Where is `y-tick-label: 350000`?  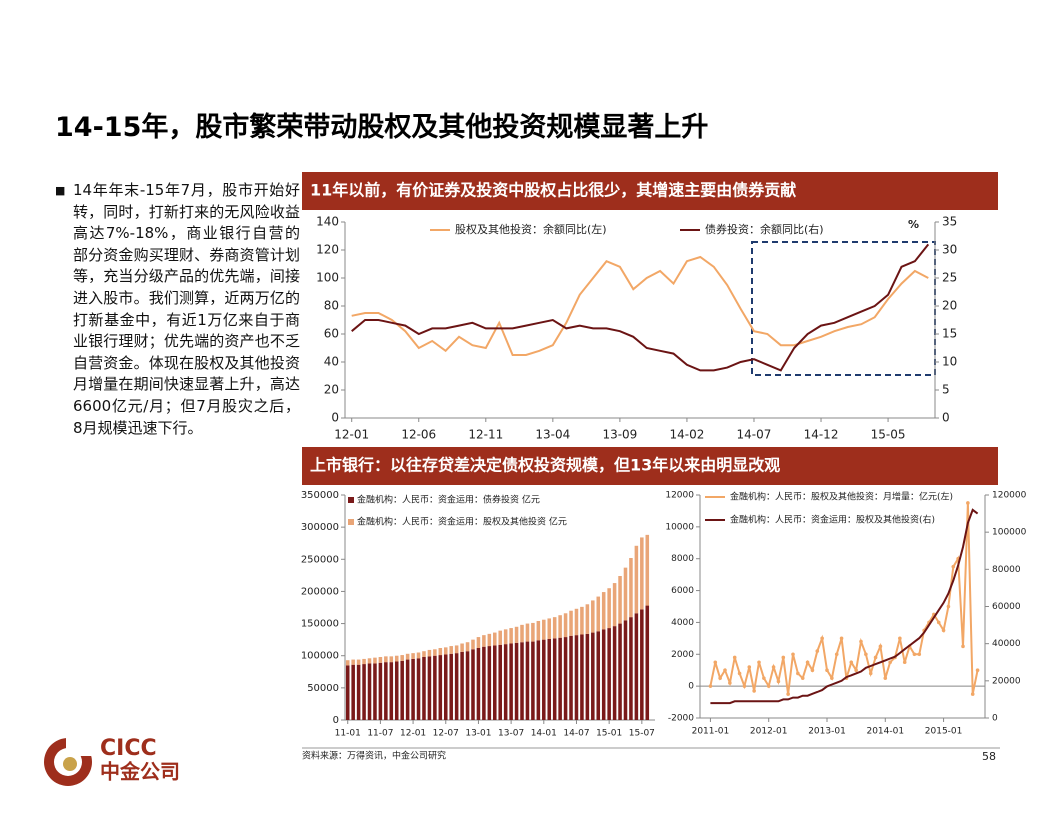 y-tick-label: 350000 is located at coordinates (320, 495).